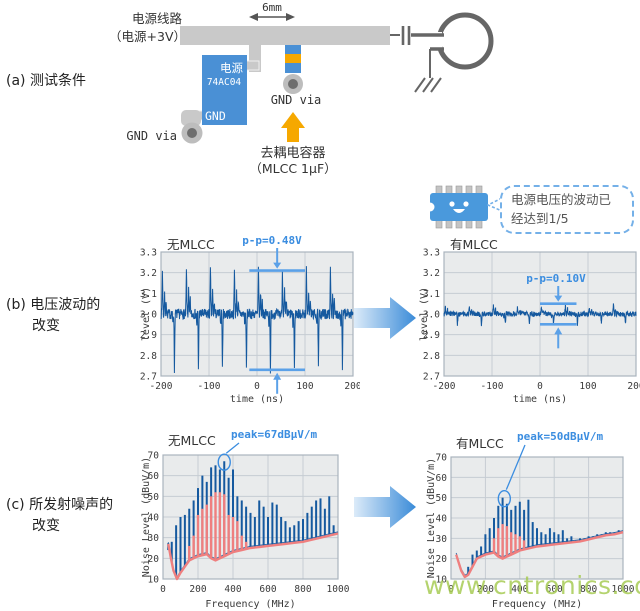 This screenshot has height=611, width=640. Describe the element at coordinates (285, 35) in the screenshot. I see `power-line-trace` at that location.